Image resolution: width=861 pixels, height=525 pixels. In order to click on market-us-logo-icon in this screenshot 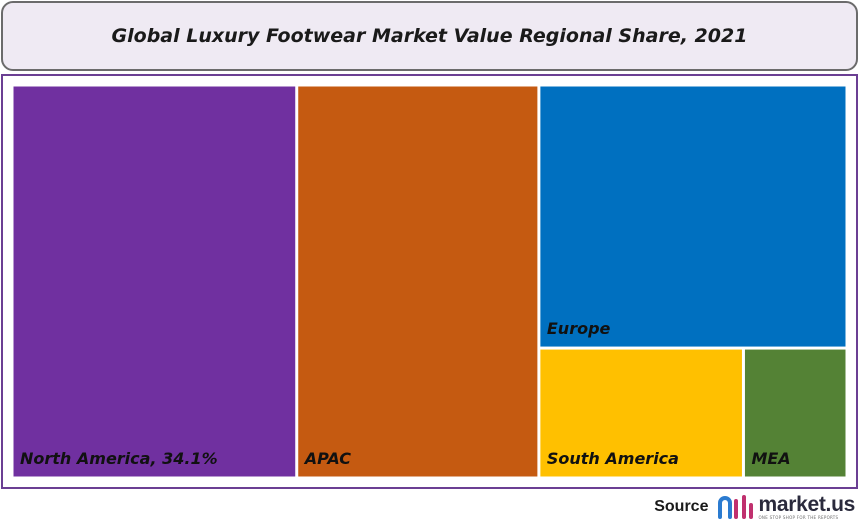, I will do `click(736, 507)`.